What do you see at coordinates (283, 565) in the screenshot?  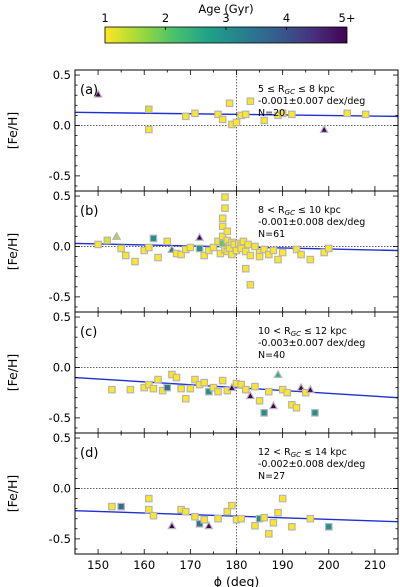 I see `x-tick-label: 190` at bounding box center [283, 565].